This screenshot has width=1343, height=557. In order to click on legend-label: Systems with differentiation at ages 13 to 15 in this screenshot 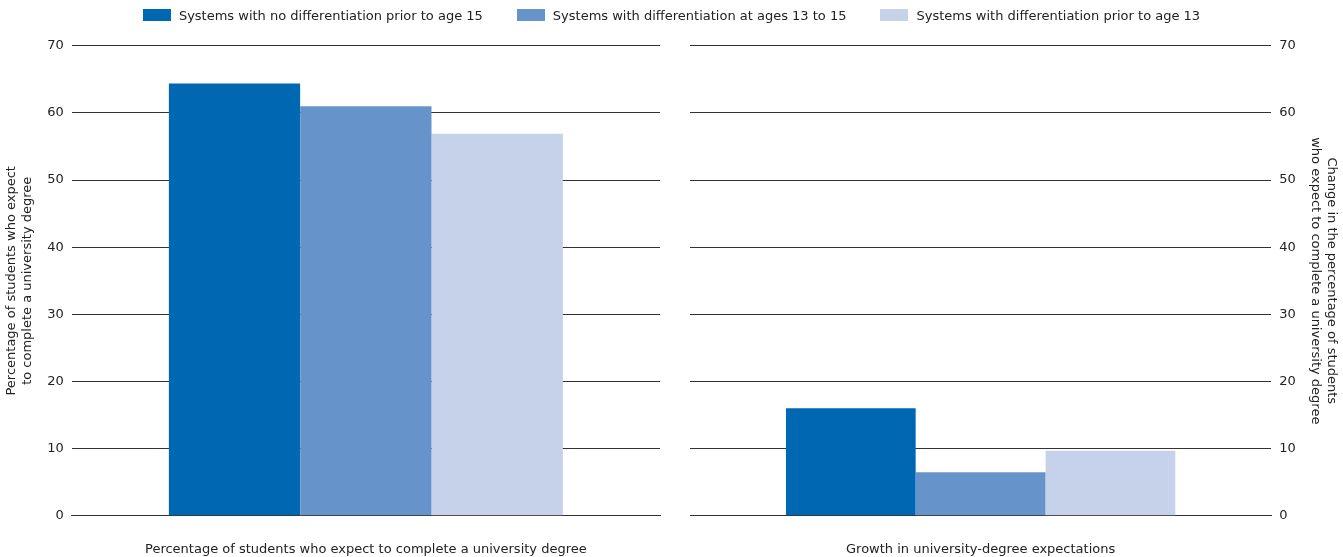, I will do `click(699, 15)`.